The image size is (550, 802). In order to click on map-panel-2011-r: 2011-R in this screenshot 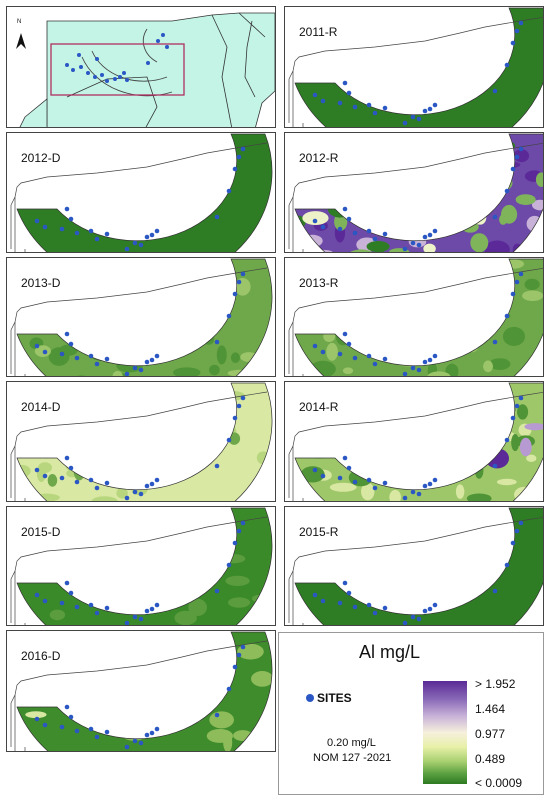, I will do `click(414, 67)`.